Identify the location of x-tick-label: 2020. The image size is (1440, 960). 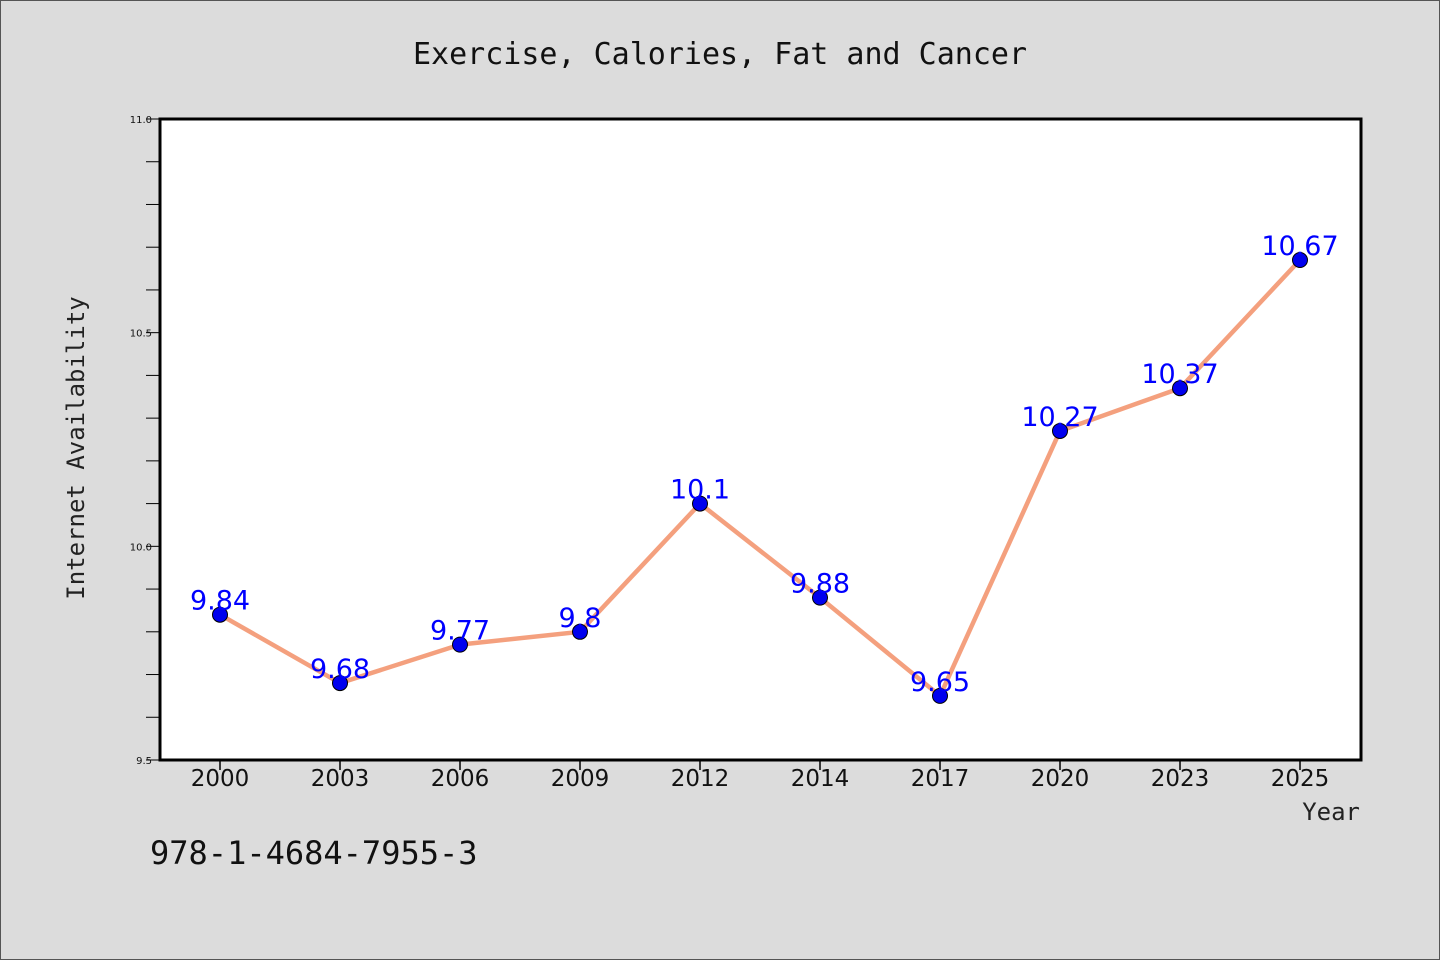
(1060, 779).